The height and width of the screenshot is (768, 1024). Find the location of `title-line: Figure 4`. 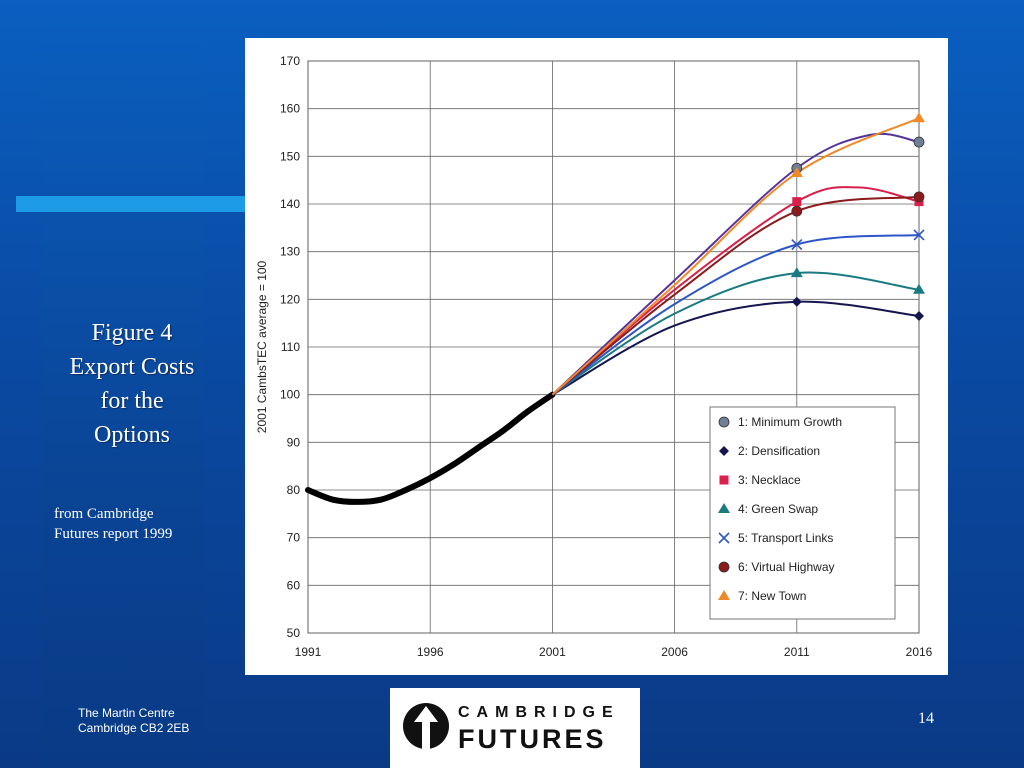

title-line: Figure 4 is located at coordinates (132, 333).